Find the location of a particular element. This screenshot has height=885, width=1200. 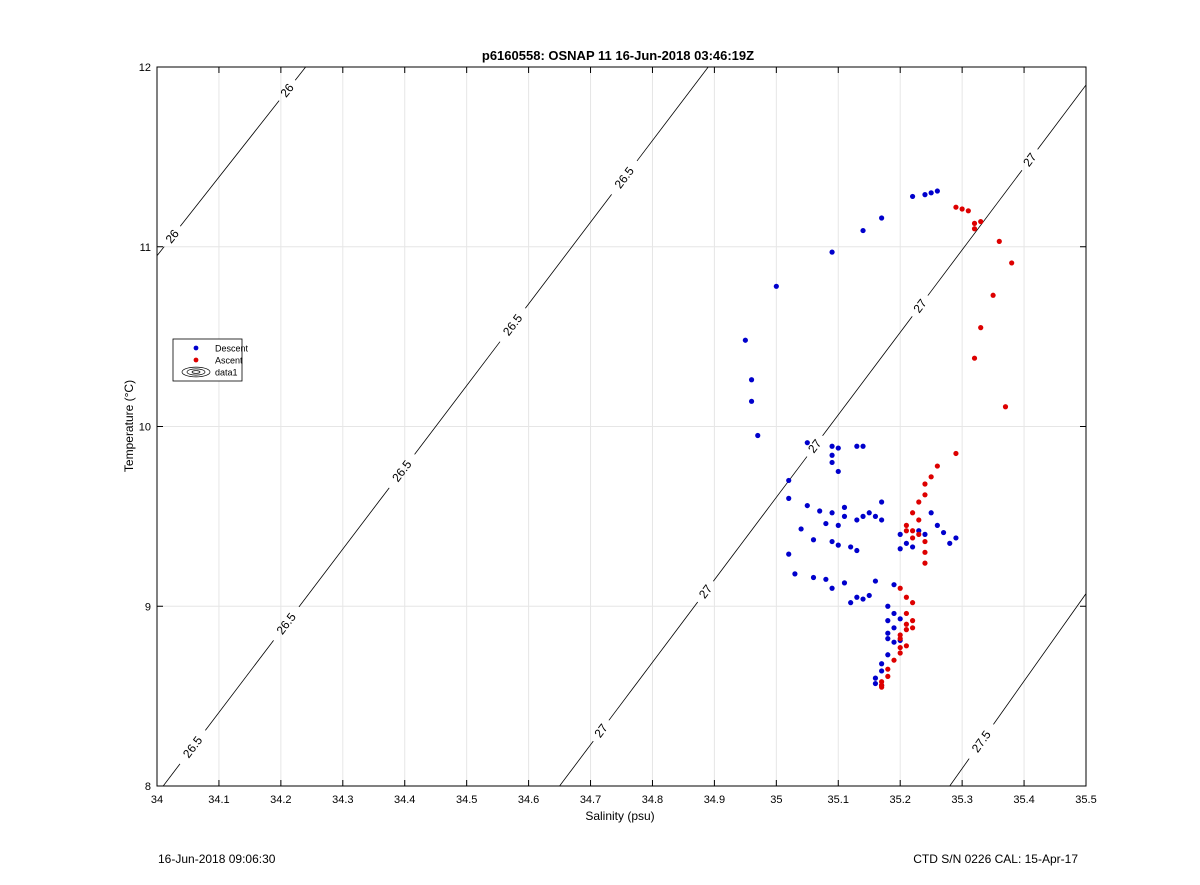

x-tick-label: 35.3 is located at coordinates (961, 800).